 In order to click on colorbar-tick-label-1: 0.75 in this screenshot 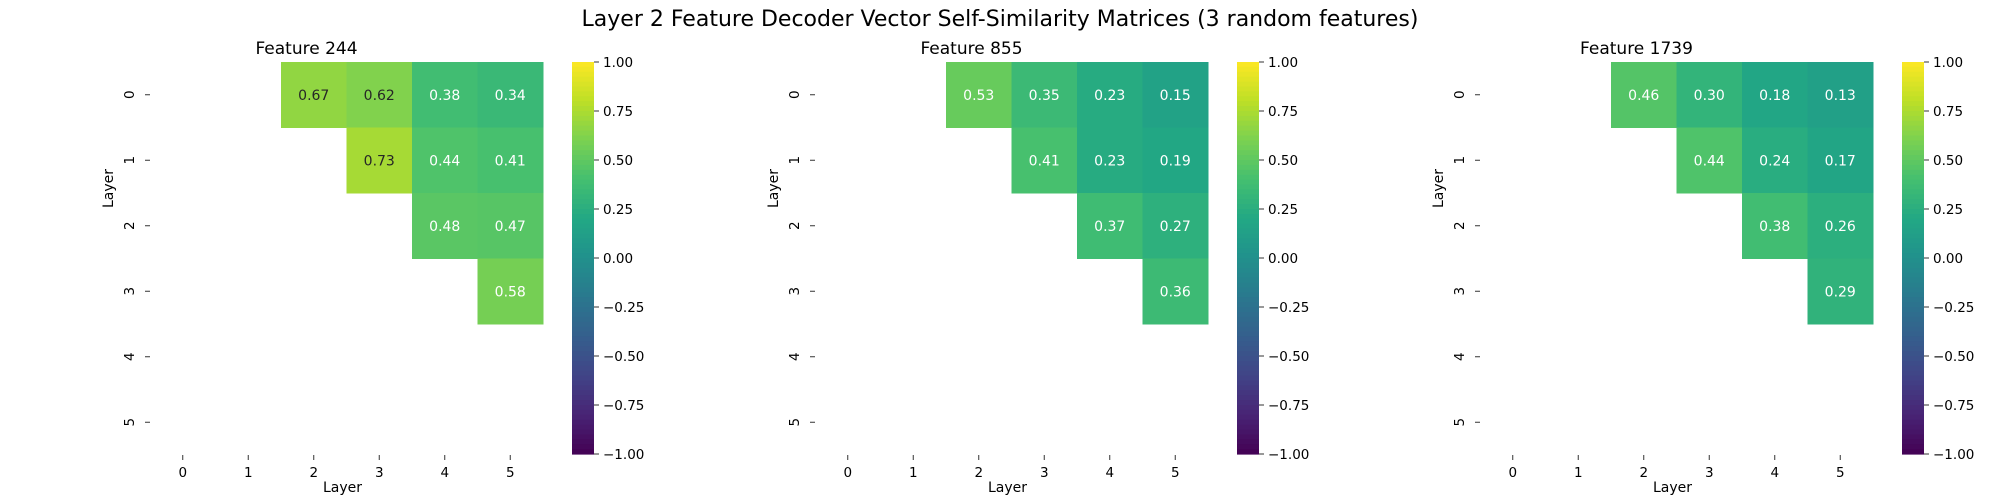, I will do `click(1283, 112)`.